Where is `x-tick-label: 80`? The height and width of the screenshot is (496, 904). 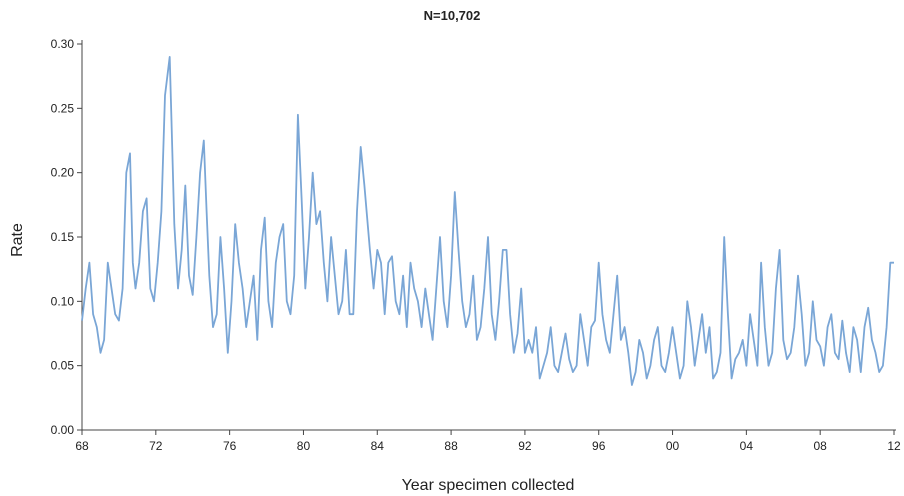 x-tick-label: 80 is located at coordinates (304, 446).